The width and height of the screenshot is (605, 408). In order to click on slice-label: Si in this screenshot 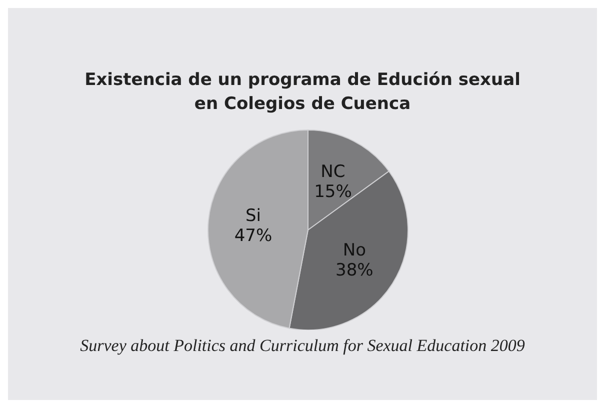, I will do `click(252, 216)`.